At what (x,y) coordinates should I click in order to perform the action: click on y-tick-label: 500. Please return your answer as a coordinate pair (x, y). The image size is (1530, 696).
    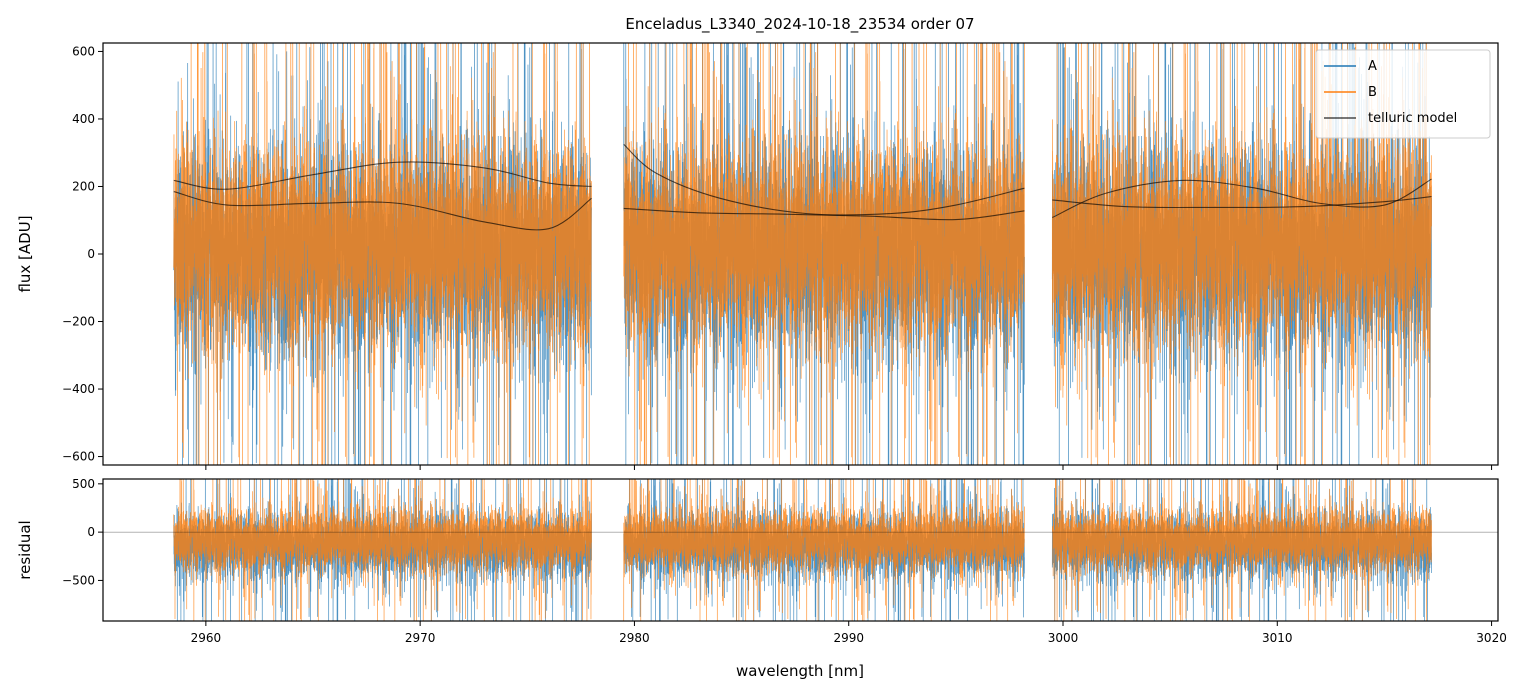
    Looking at the image, I should click on (83, 484).